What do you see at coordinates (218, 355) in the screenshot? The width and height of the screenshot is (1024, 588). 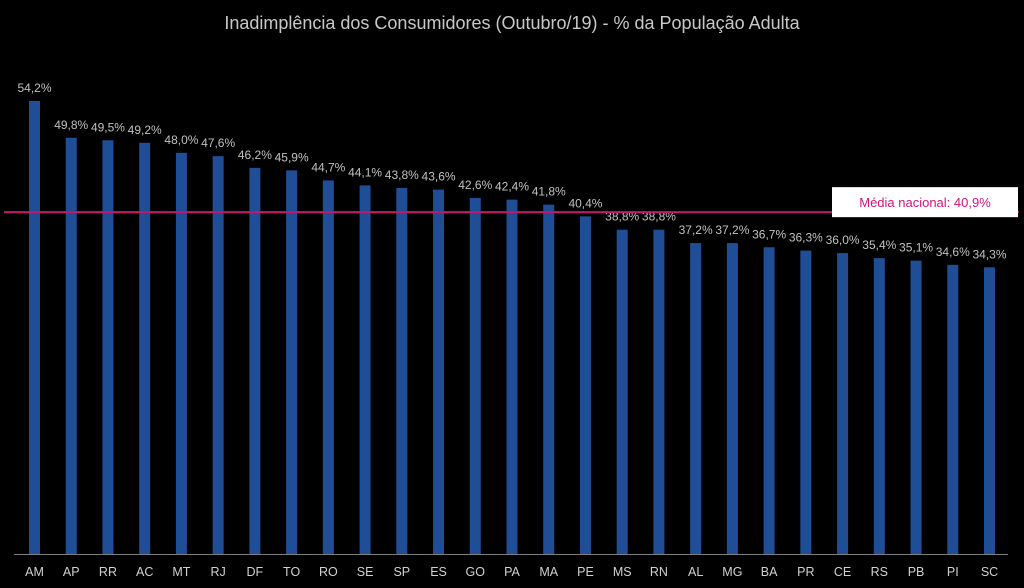 I see `bar-rj` at bounding box center [218, 355].